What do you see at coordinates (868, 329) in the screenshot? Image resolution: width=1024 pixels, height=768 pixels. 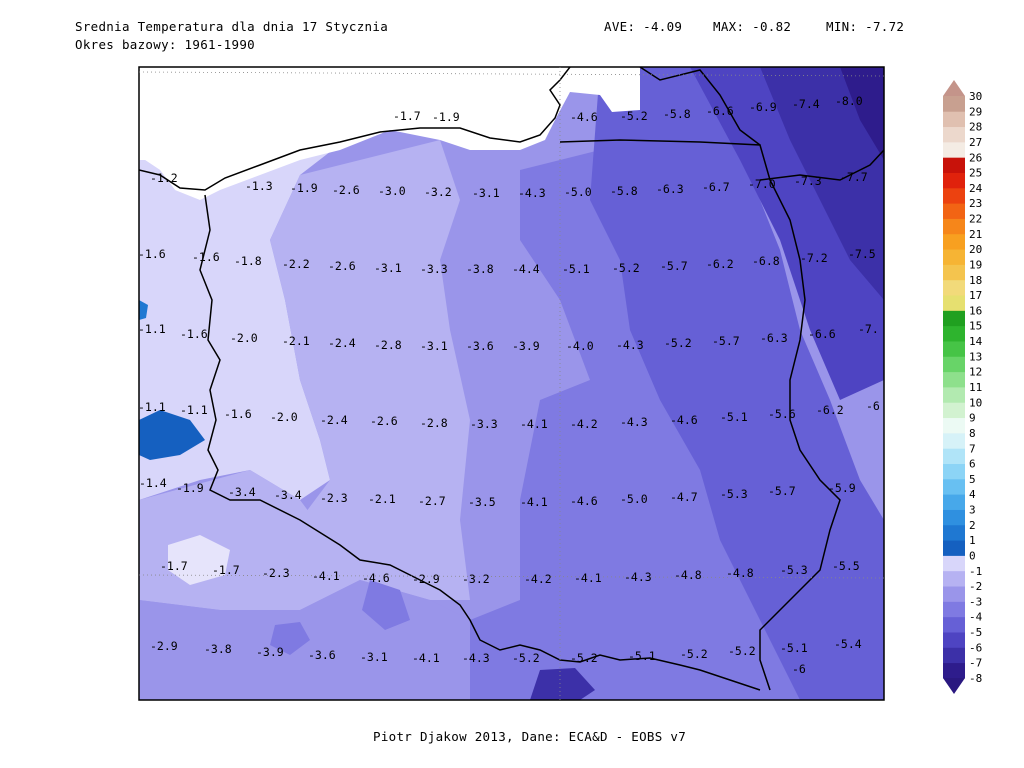 I see `value-label: -7.` at bounding box center [868, 329].